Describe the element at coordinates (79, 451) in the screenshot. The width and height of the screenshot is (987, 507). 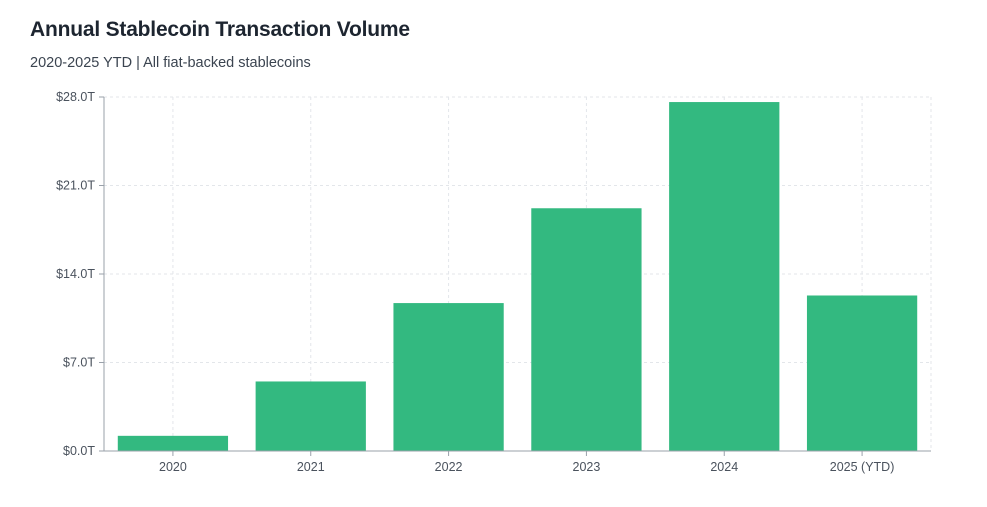
I see `y-tick-label: $0.0T` at that location.